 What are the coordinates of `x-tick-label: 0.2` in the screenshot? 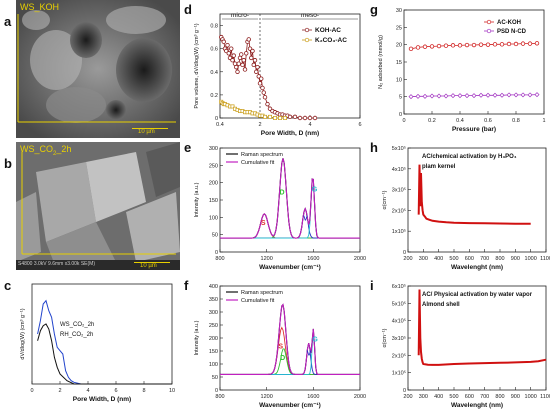 It's located at (432, 121).